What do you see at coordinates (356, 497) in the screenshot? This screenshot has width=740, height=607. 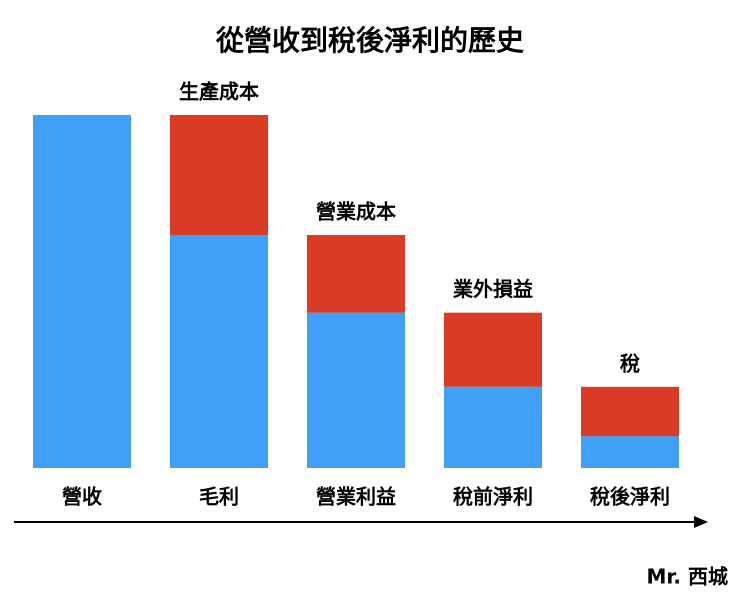 I see `x-tick-label: 營業利益` at bounding box center [356, 497].